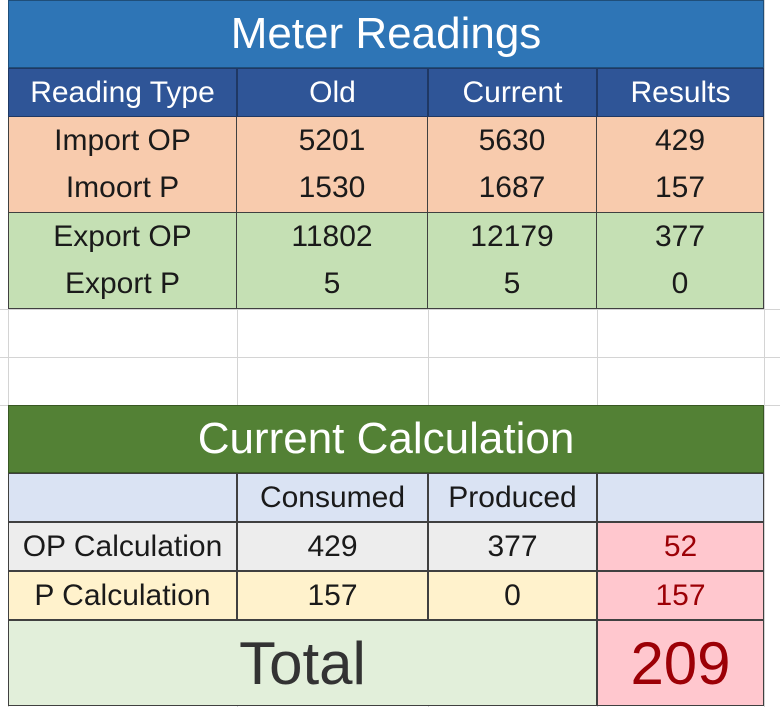  I want to click on cell-export-p-current: 5, so click(512, 284).